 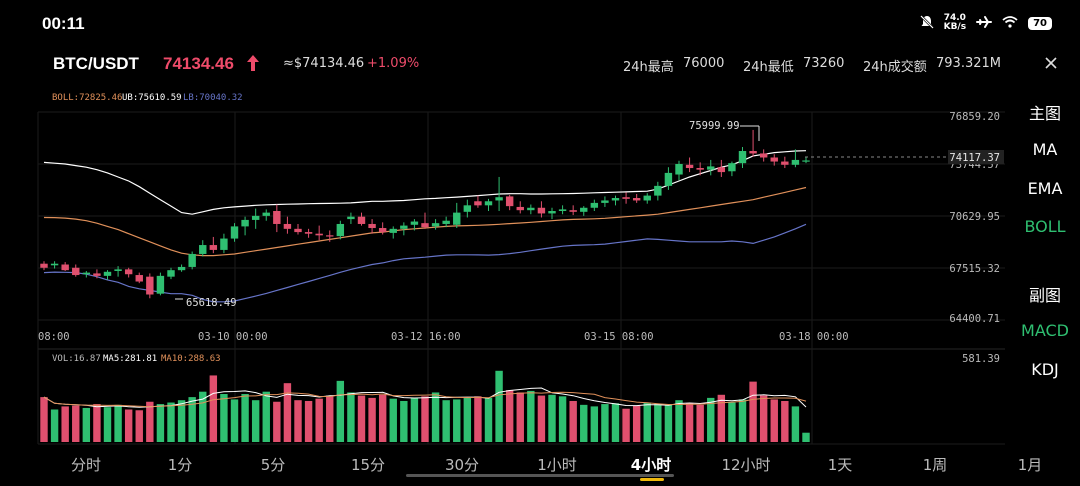 I want to click on low-annotation-label: 65618.49, so click(x=211, y=303).